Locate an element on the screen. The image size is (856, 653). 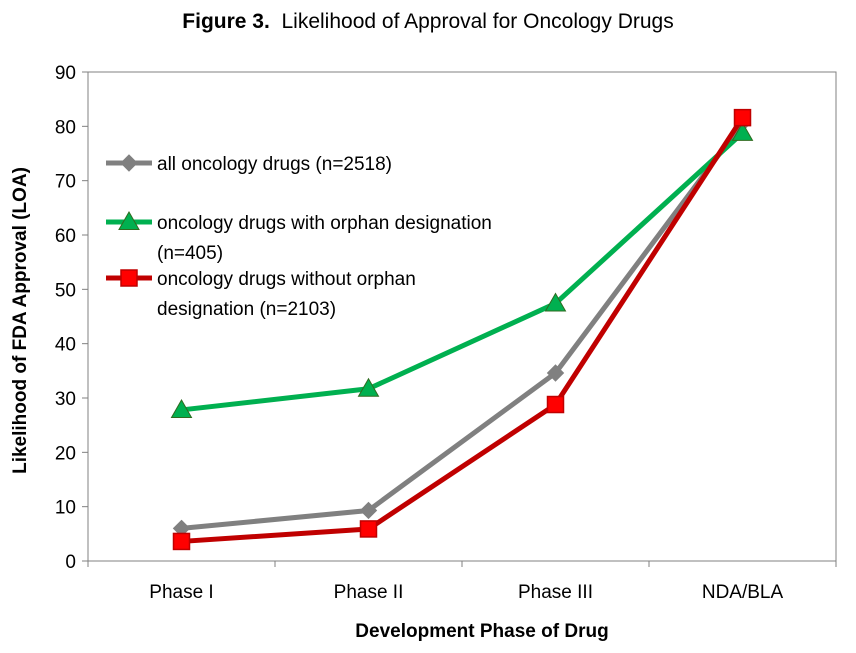
y-tick-label: 90 is located at coordinates (65, 73).